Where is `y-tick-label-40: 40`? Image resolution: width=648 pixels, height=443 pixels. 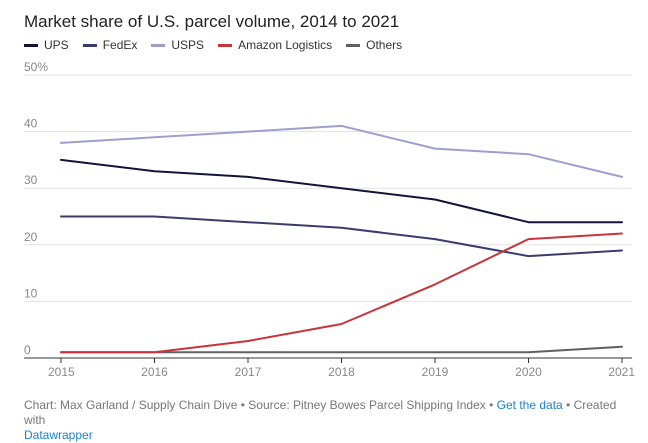 y-tick-label-40: 40 is located at coordinates (31, 124).